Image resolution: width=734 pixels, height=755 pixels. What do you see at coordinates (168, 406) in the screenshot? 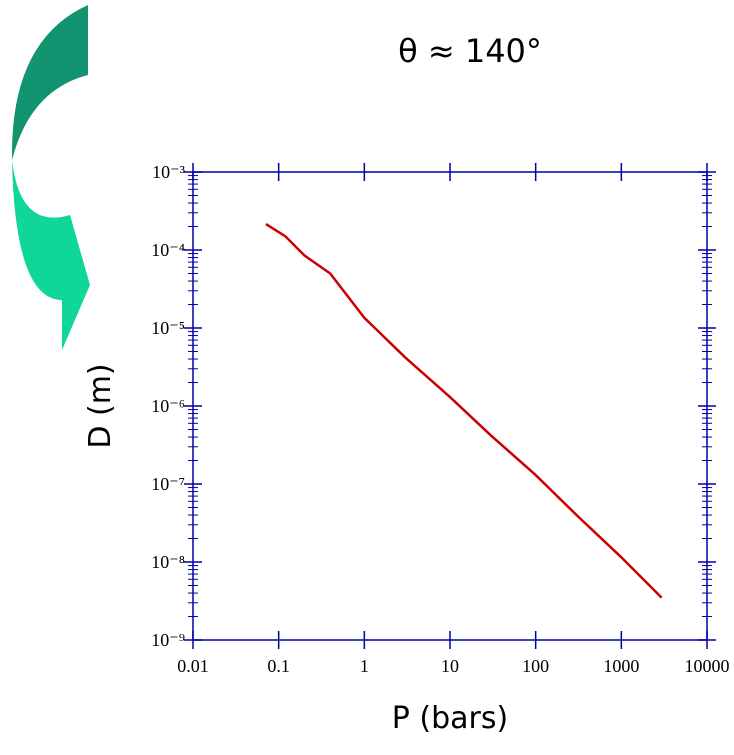
I see `y-tick-label: 10⁻⁶` at bounding box center [168, 406].